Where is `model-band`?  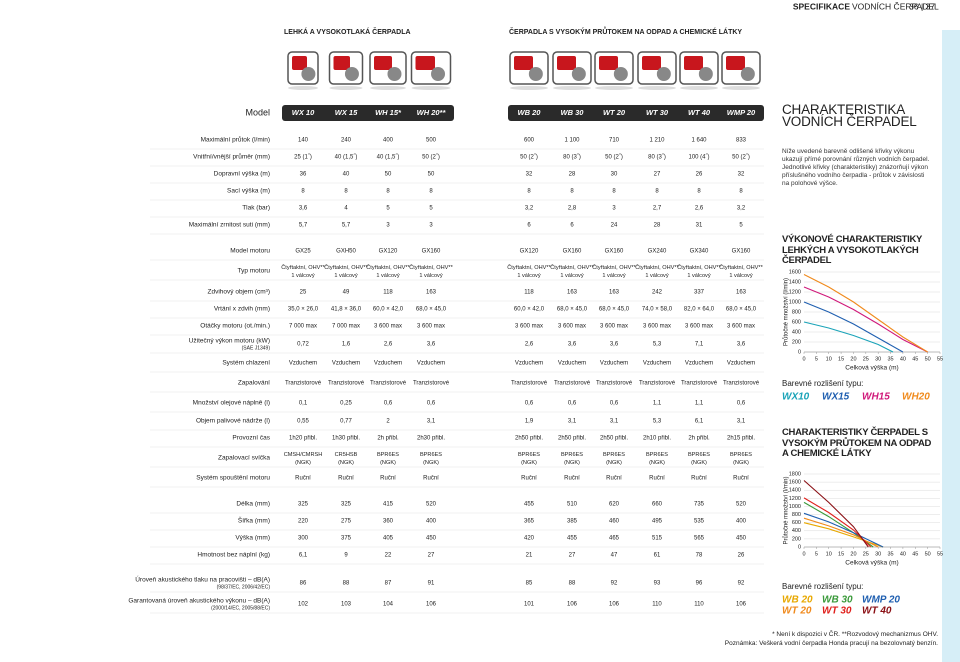 model-band is located at coordinates (636, 113).